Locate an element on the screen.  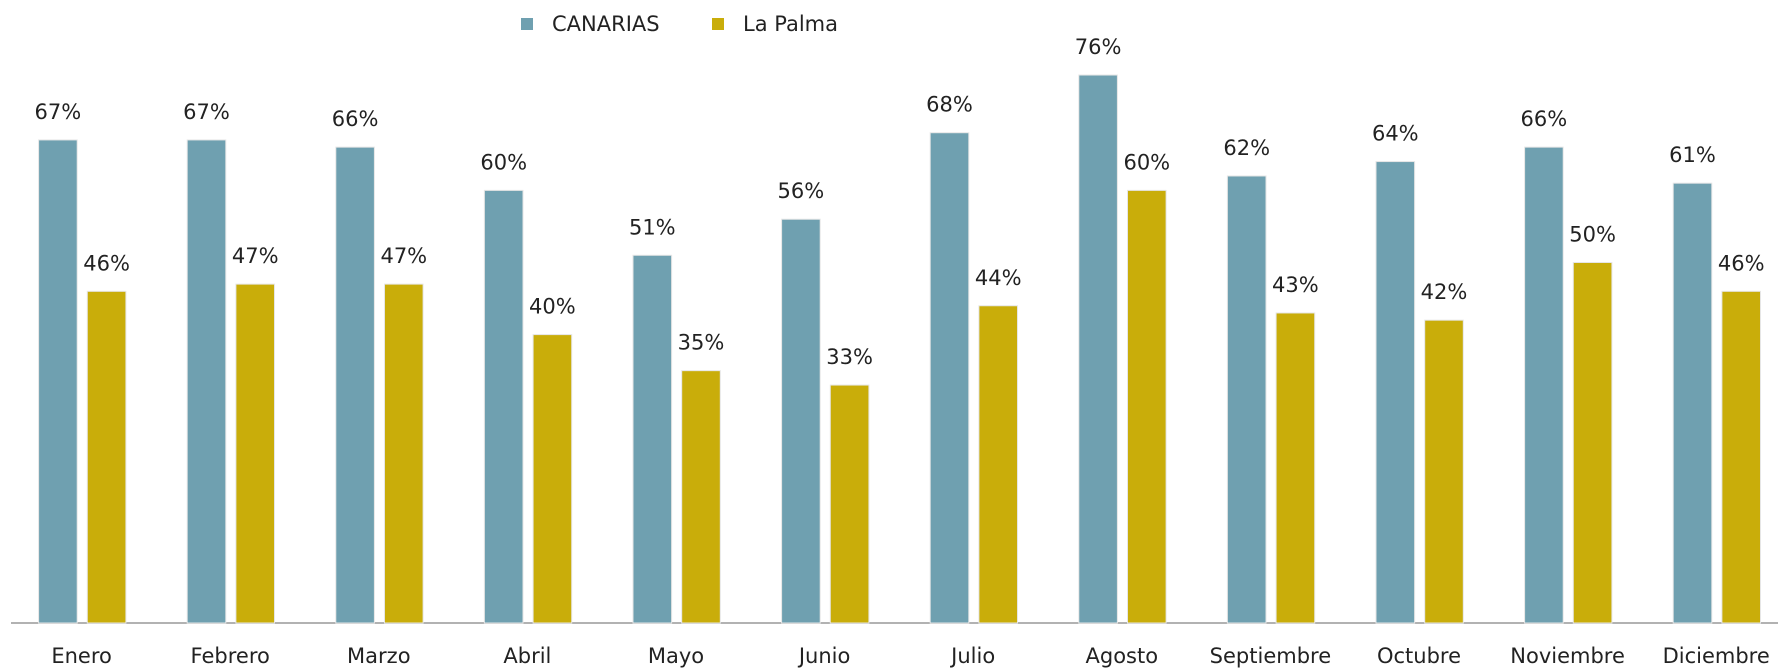
data-label: 68% is located at coordinates (949, 105).